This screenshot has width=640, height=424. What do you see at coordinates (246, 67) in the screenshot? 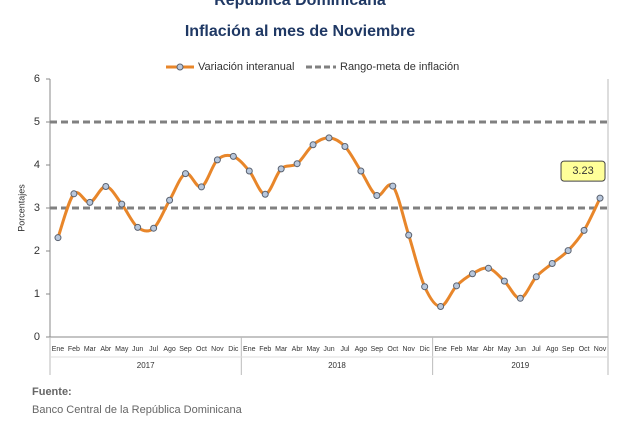
I see `legend-label: Variación interanual` at bounding box center [246, 67].